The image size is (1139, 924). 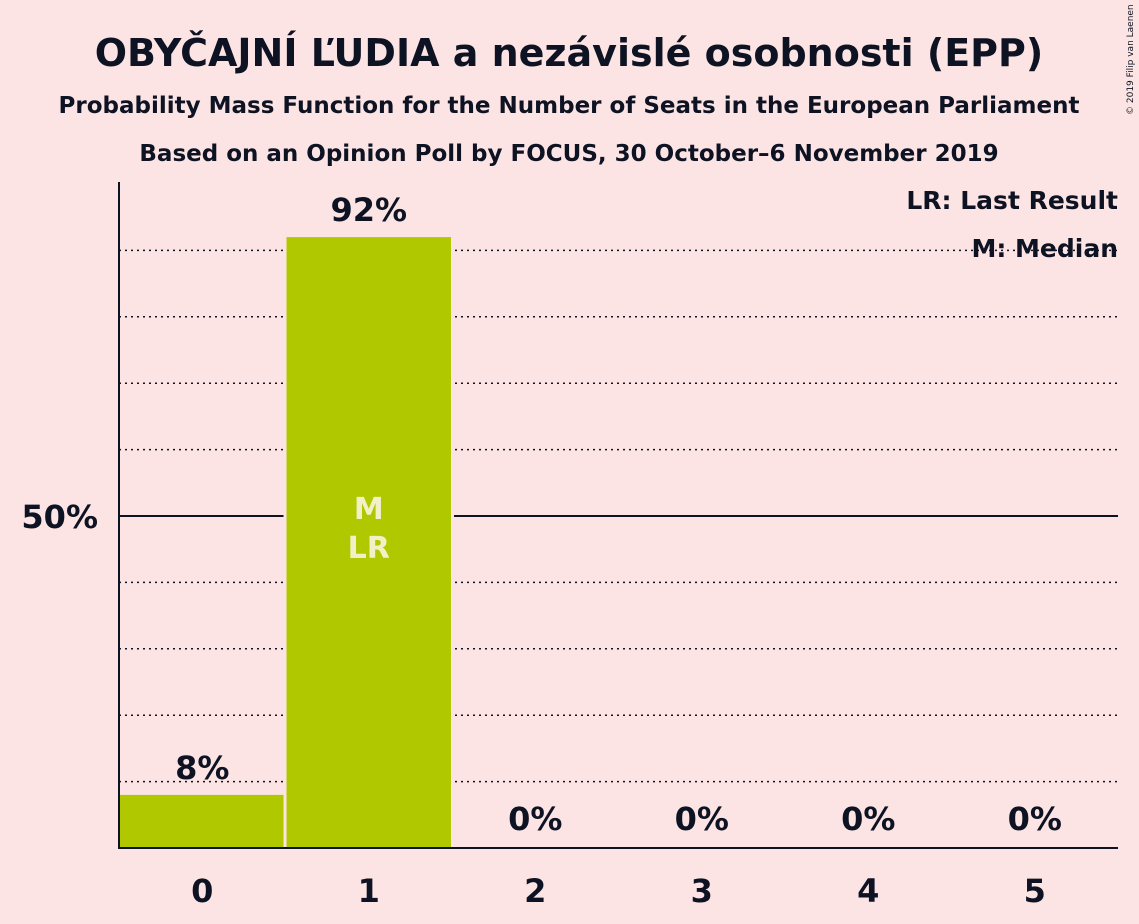 What do you see at coordinates (1044, 248) in the screenshot?
I see `legend-median: M: Median` at bounding box center [1044, 248].